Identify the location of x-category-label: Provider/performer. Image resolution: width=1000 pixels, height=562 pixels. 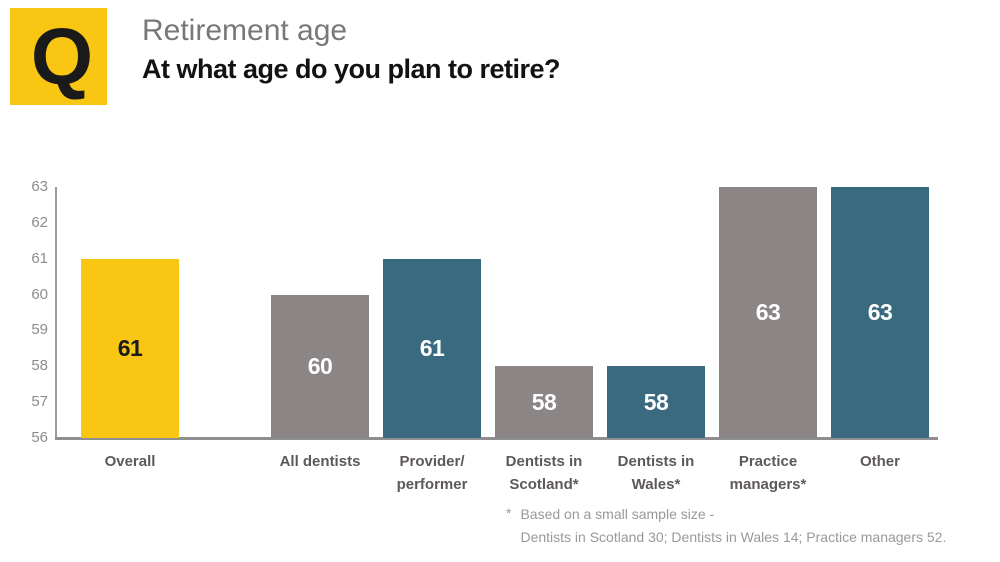
(432, 473).